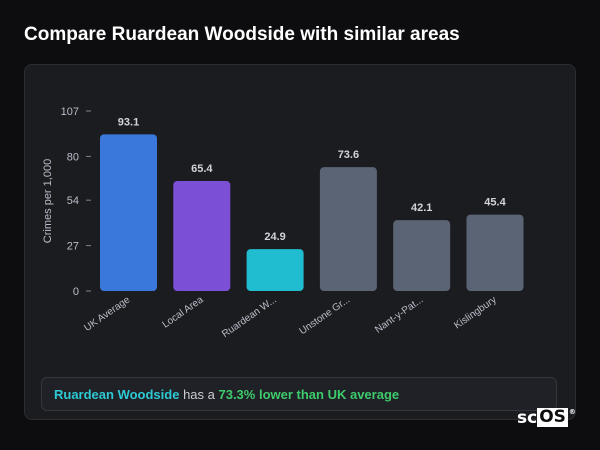  Describe the element at coordinates (348, 155) in the screenshot. I see `data-label-3: 73.6` at that location.